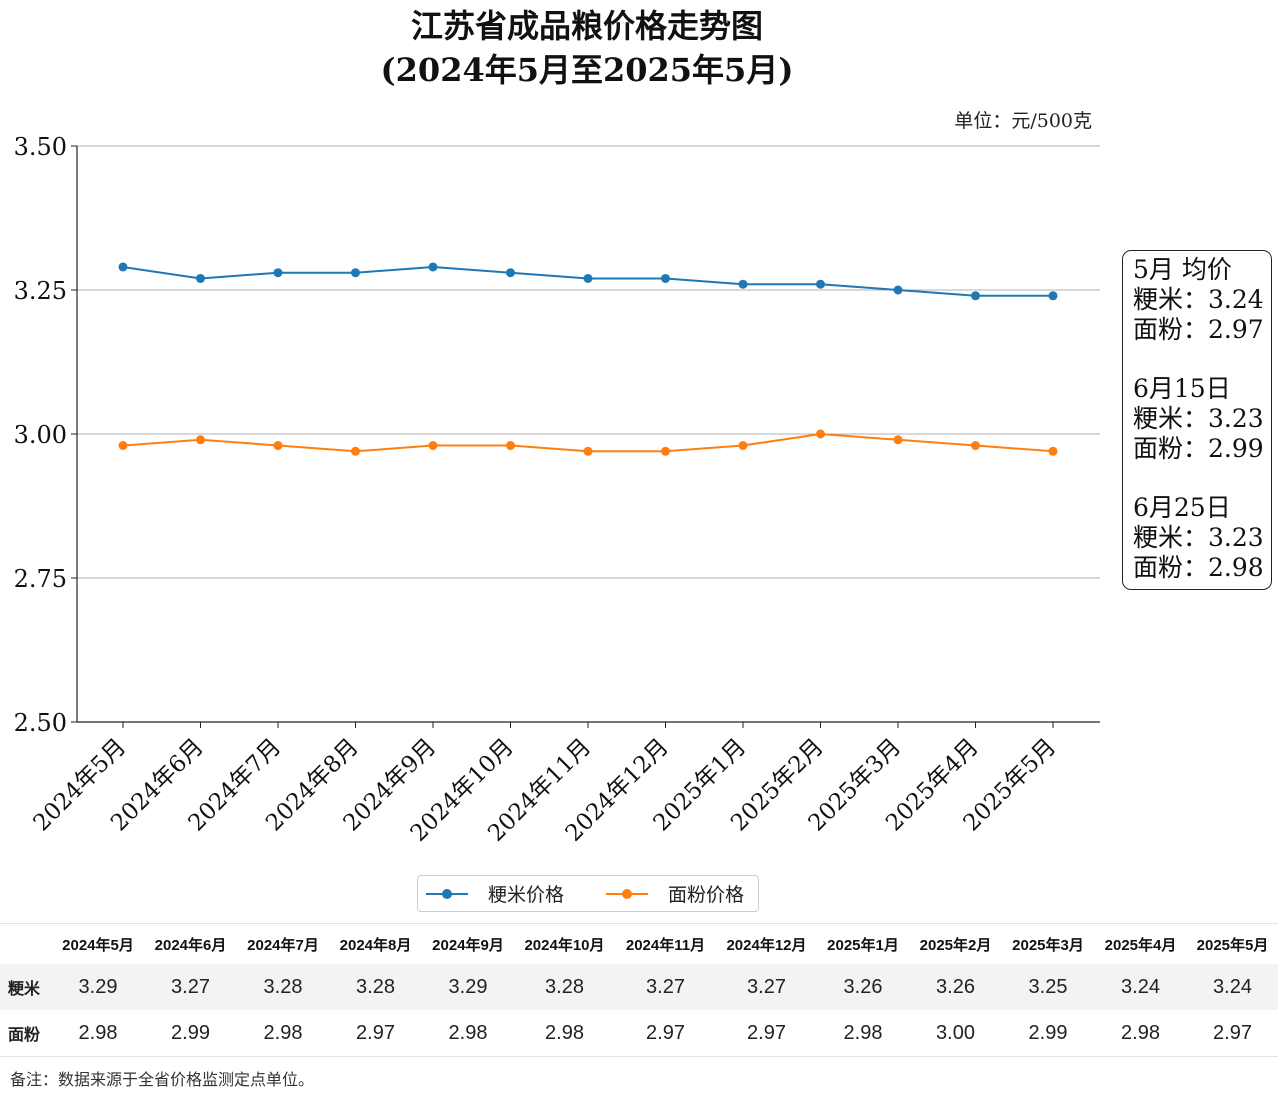  I want to click on chart-legend: 粳米价格 面粉价格, so click(588, 893).